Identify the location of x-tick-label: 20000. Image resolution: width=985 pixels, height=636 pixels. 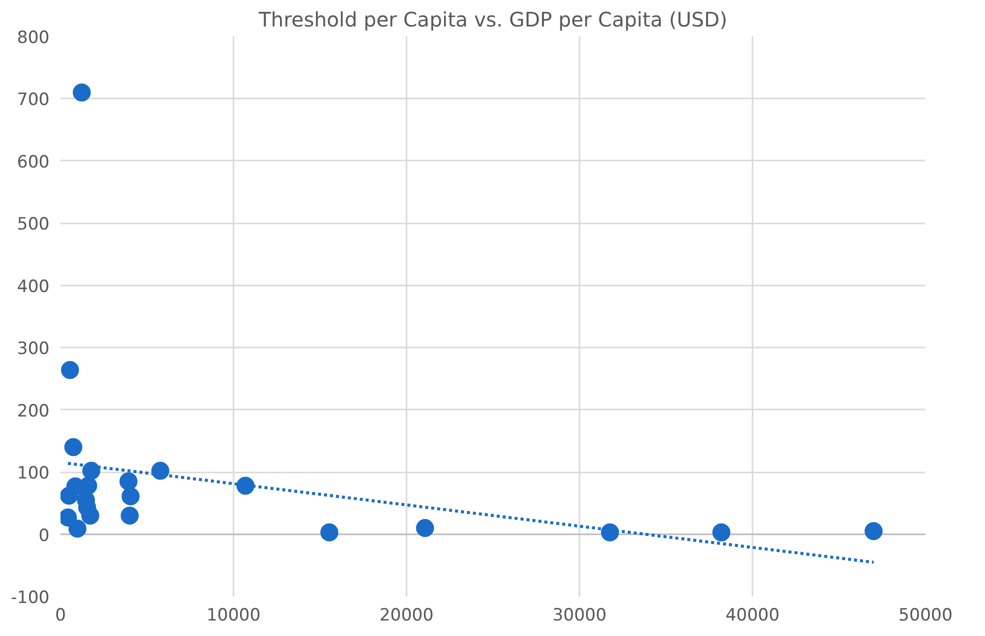
(406, 616).